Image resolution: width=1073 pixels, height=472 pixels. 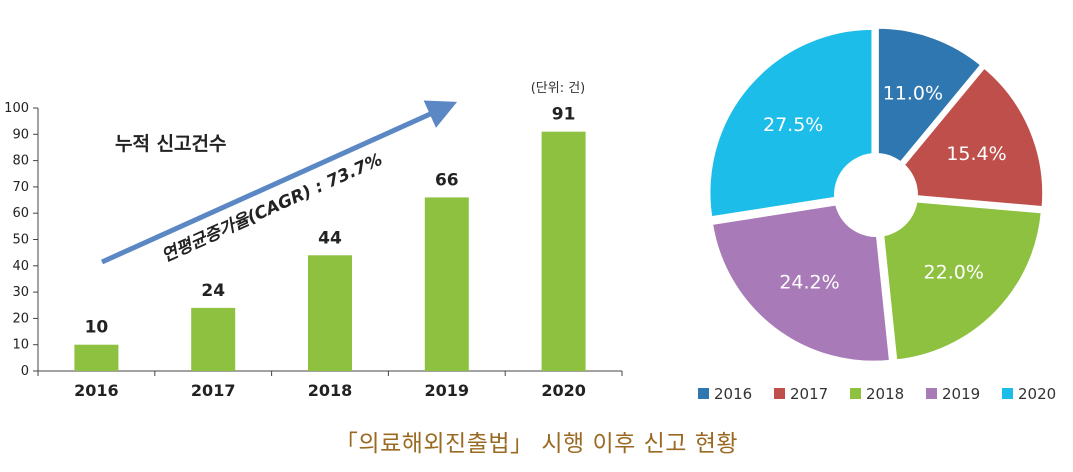 I want to click on bar-data-label: 24, so click(x=213, y=291).